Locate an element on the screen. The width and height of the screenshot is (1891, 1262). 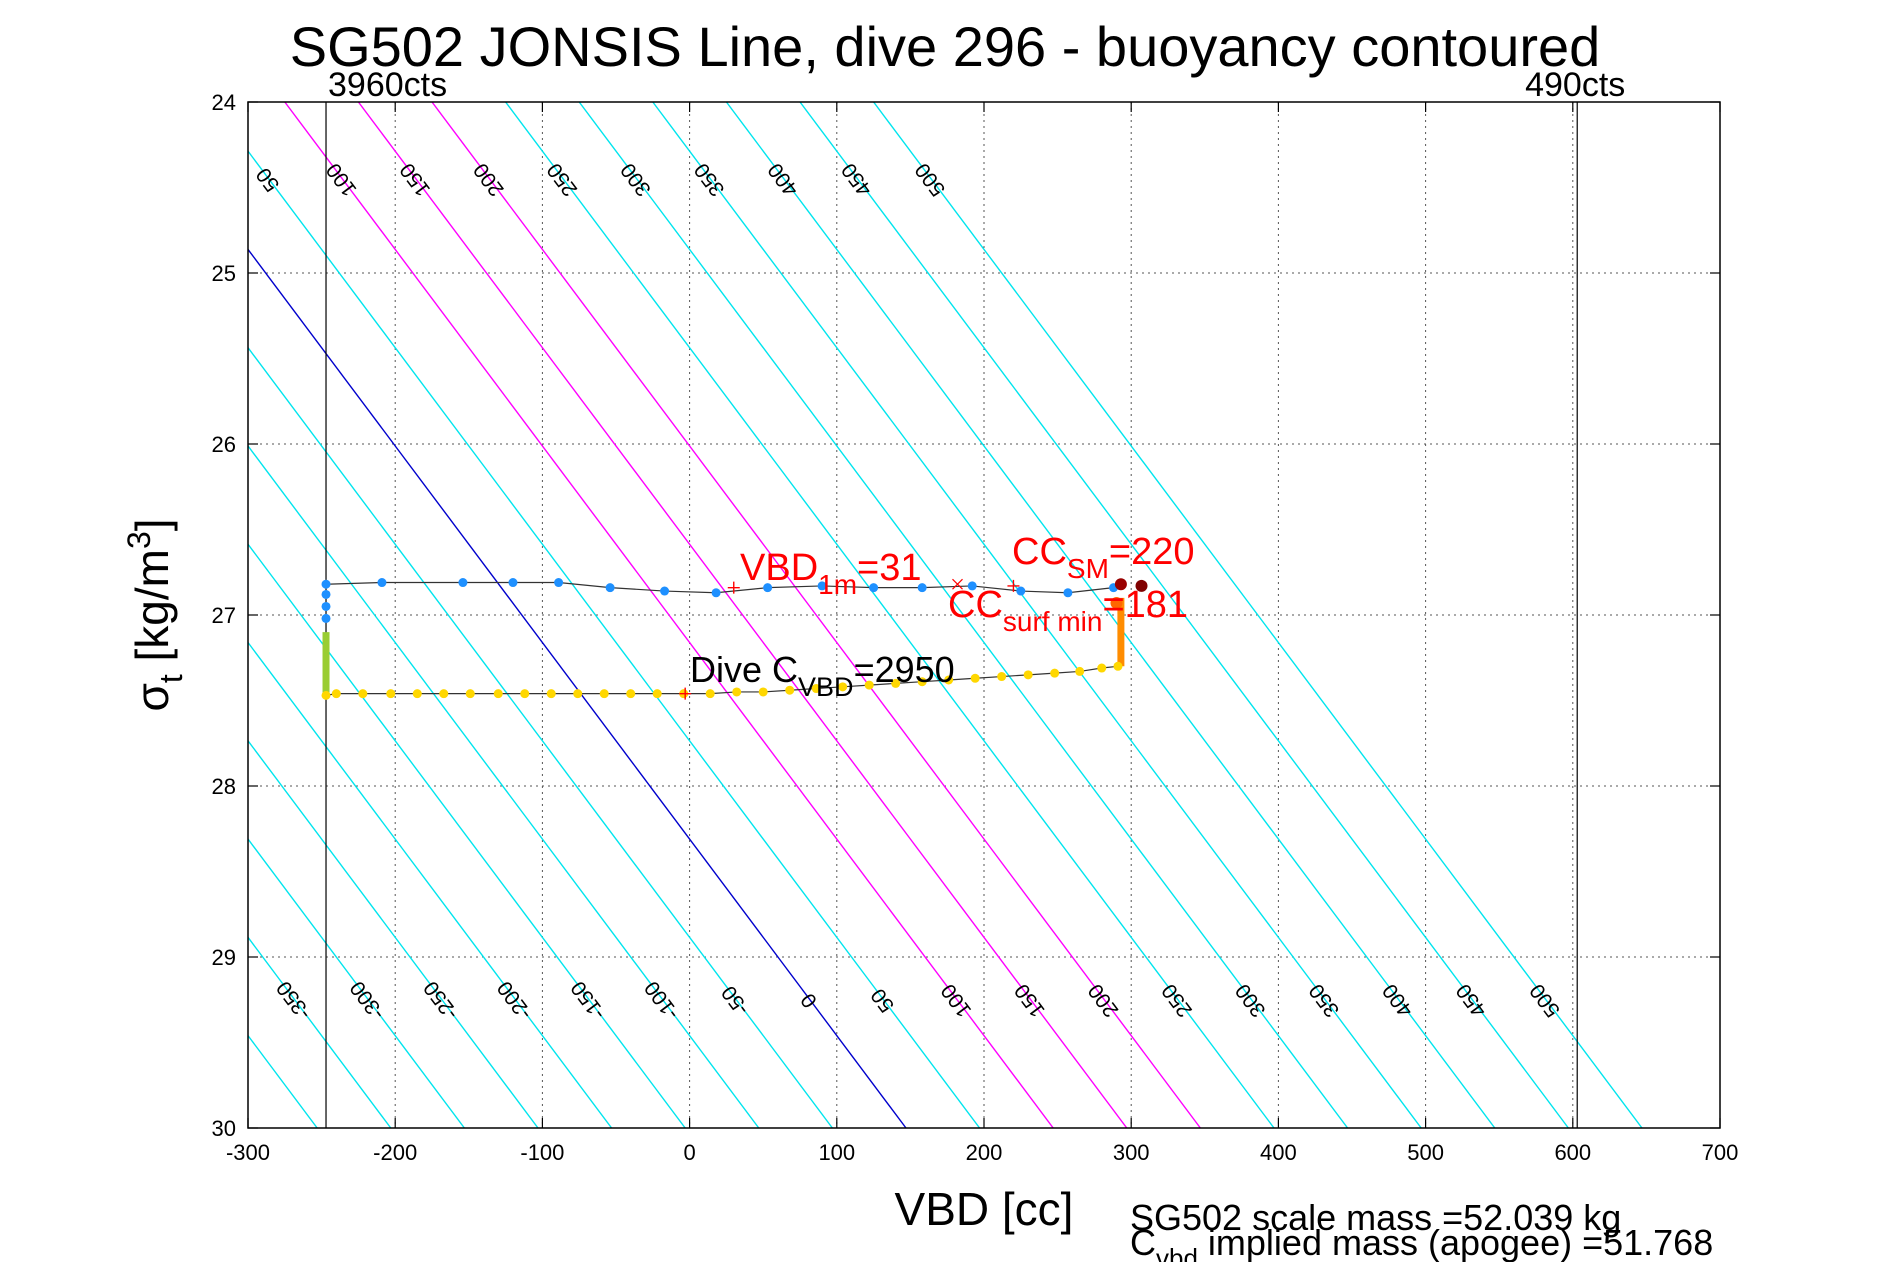
x-tick-label: 500 is located at coordinates (1425, 1152).